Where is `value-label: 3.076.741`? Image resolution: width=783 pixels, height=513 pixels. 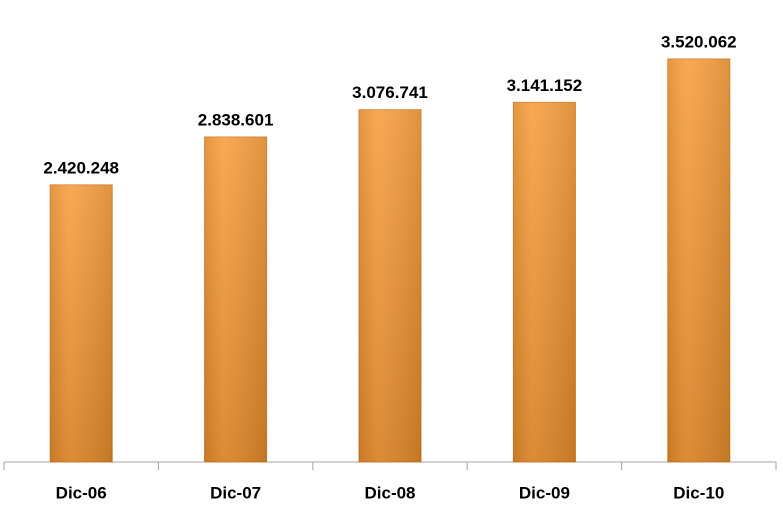
value-label: 3.076.741 is located at coordinates (390, 92).